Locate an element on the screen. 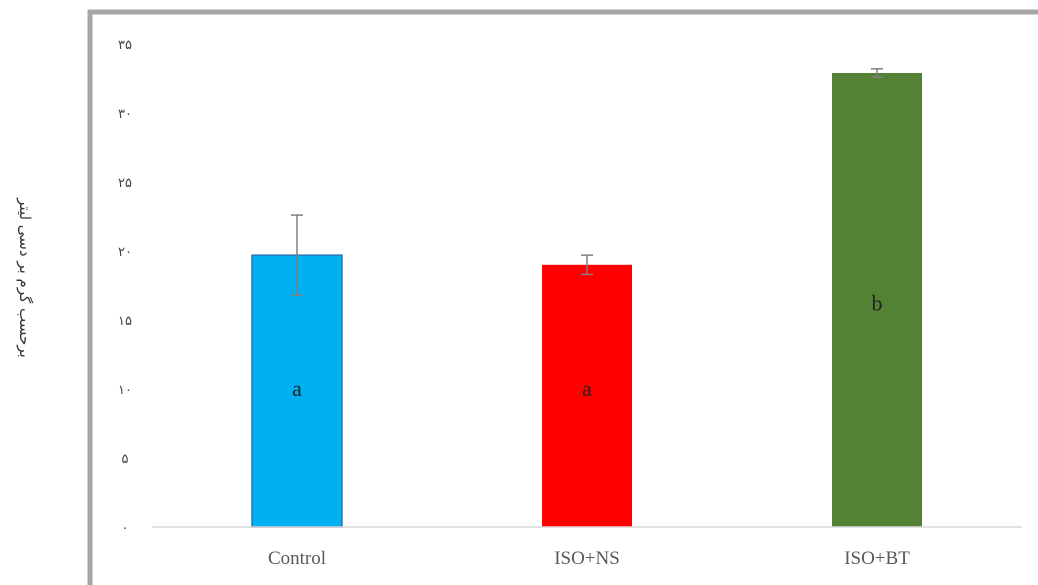 The image size is (1038, 585). bar-significance-label: b is located at coordinates (877, 302).